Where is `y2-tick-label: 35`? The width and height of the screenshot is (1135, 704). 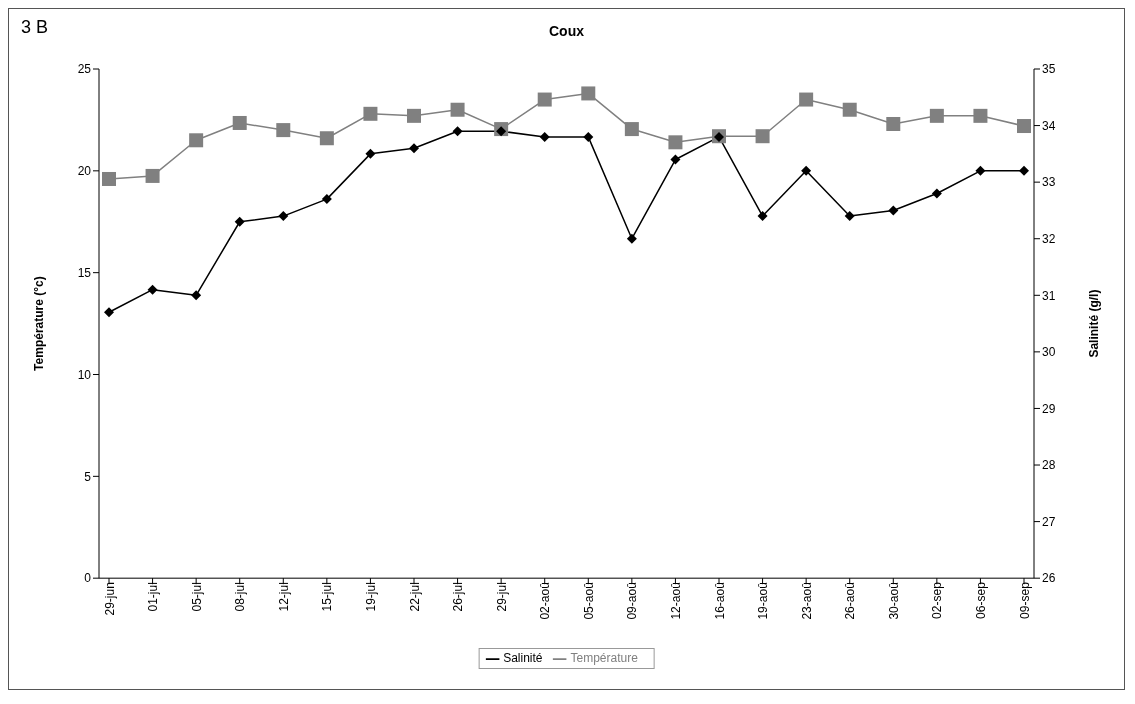 y2-tick-label: 35 is located at coordinates (1049, 69).